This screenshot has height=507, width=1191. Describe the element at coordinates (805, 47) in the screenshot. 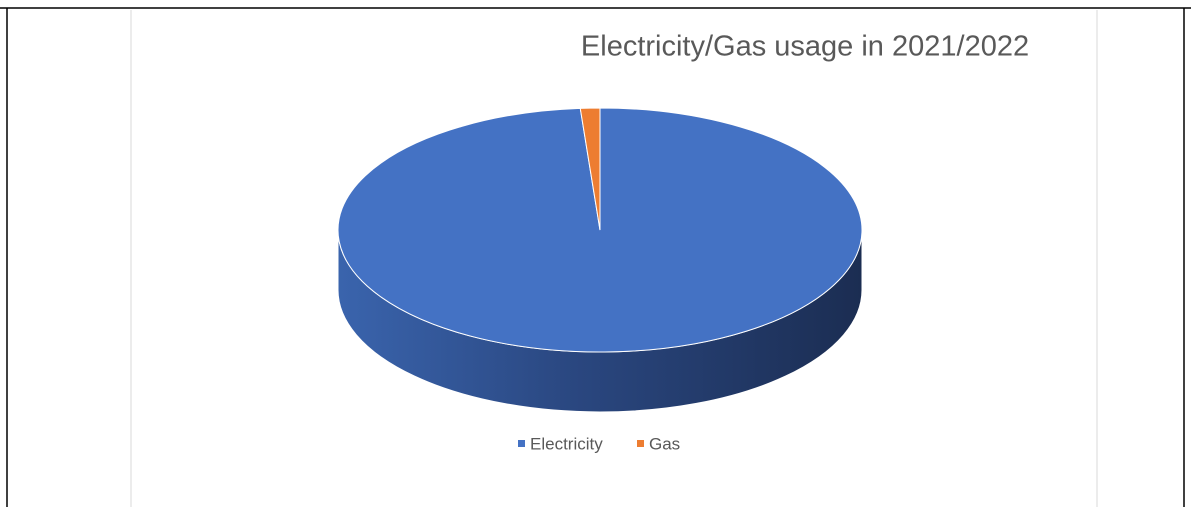

I see `chart-title: Electricity/Gas usage in 2021/2022` at that location.